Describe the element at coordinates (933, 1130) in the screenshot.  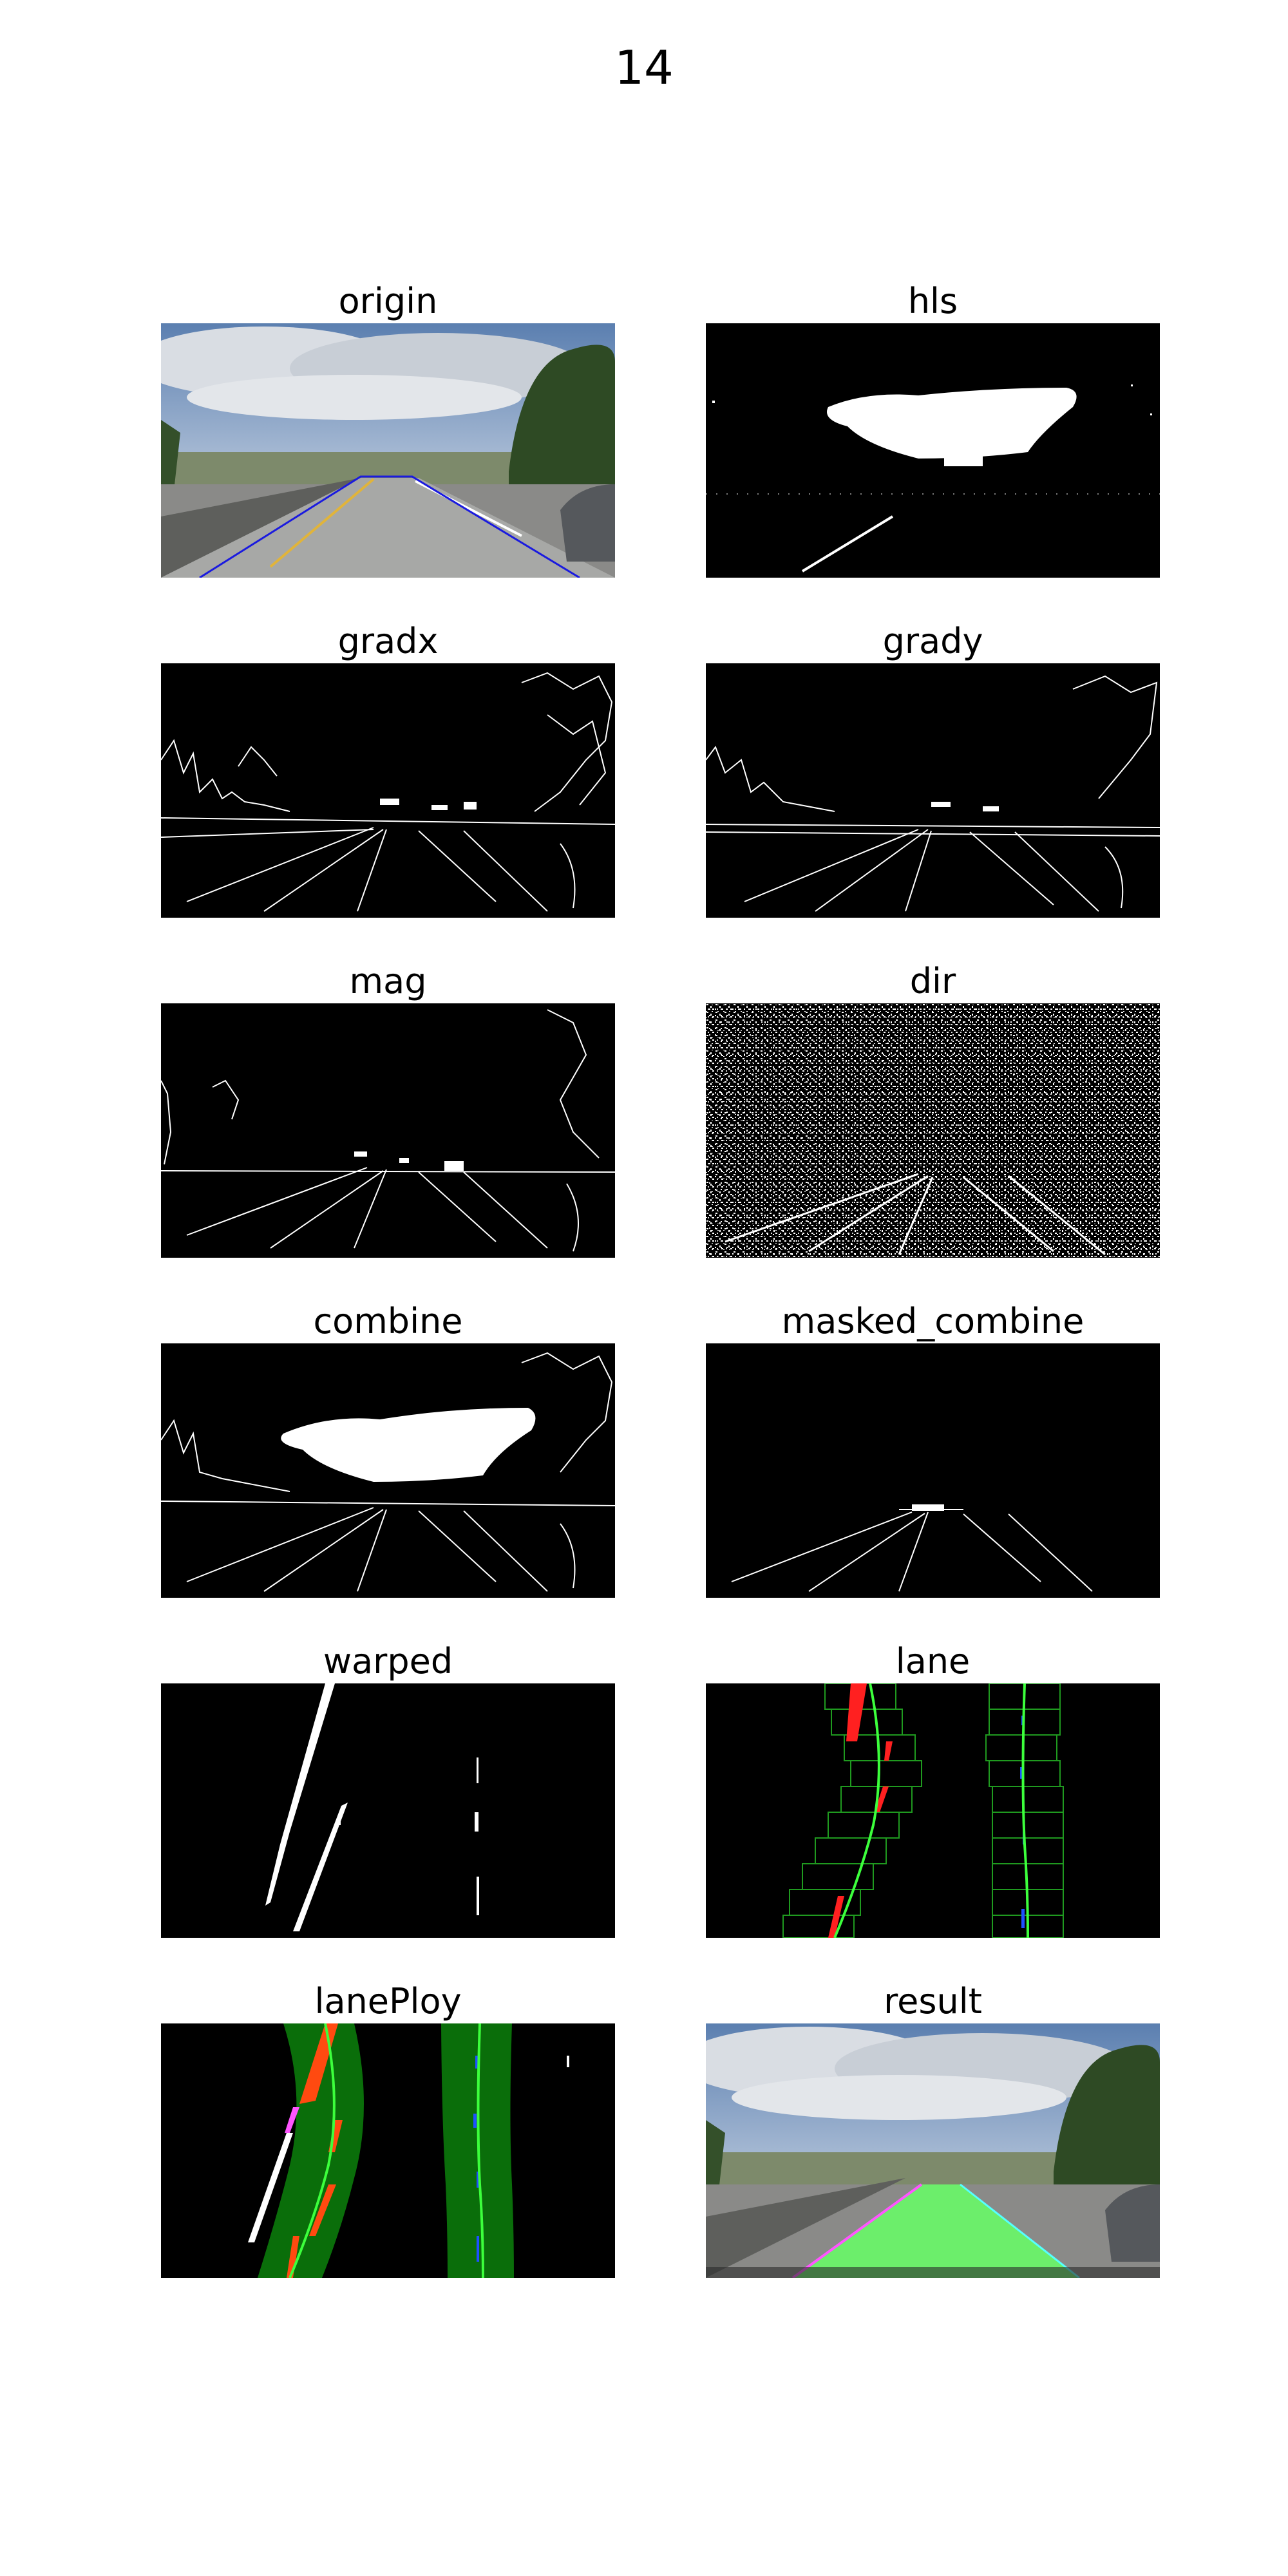
I see `dir-image` at that location.